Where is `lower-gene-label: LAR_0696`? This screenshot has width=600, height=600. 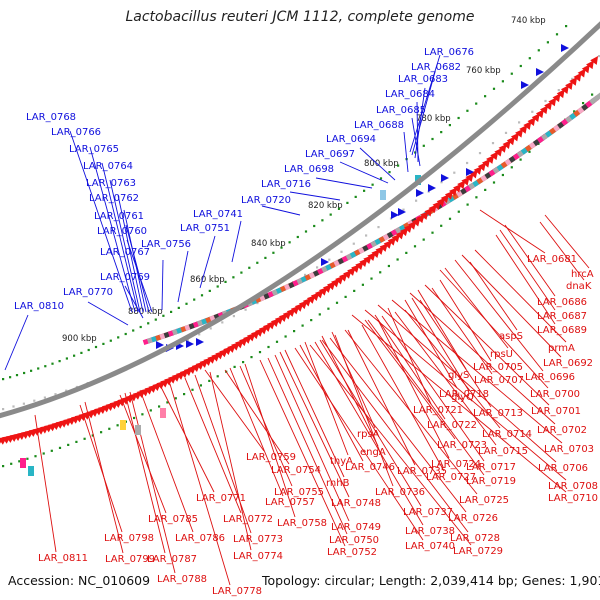
lower-gene-label: LAR_0696 is located at coordinates (550, 377).